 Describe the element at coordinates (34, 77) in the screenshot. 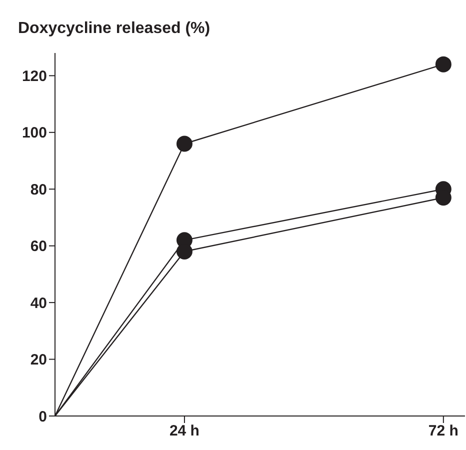

I see `y-tick-label: 120` at that location.